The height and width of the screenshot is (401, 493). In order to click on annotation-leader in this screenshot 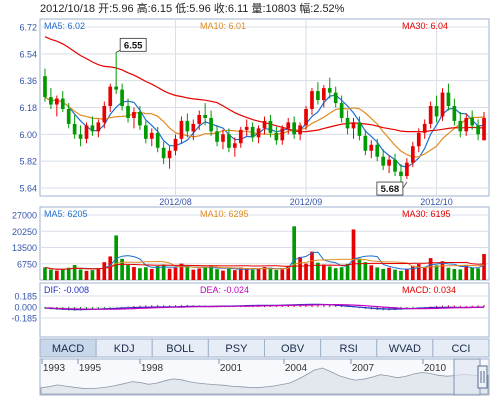, I will do `click(405, 185)`.